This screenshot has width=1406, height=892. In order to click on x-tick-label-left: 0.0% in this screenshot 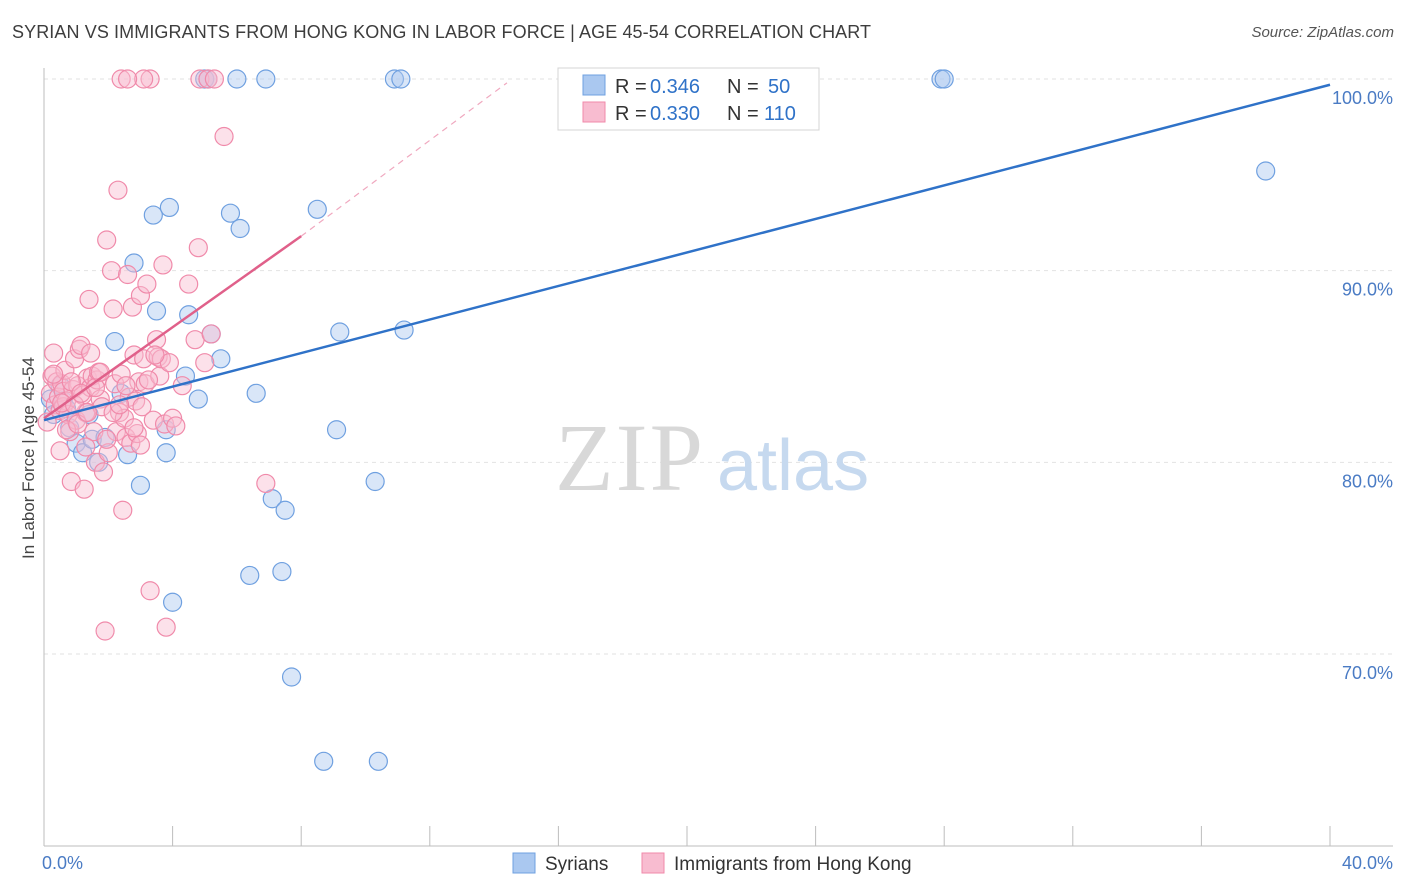, I will do `click(62, 863)`.